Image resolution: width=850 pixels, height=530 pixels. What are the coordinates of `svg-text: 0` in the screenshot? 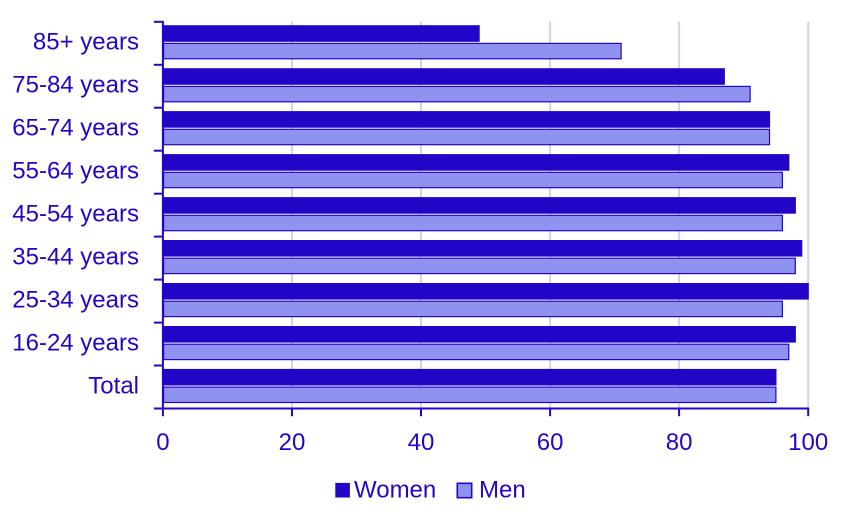 It's located at (162, 442).